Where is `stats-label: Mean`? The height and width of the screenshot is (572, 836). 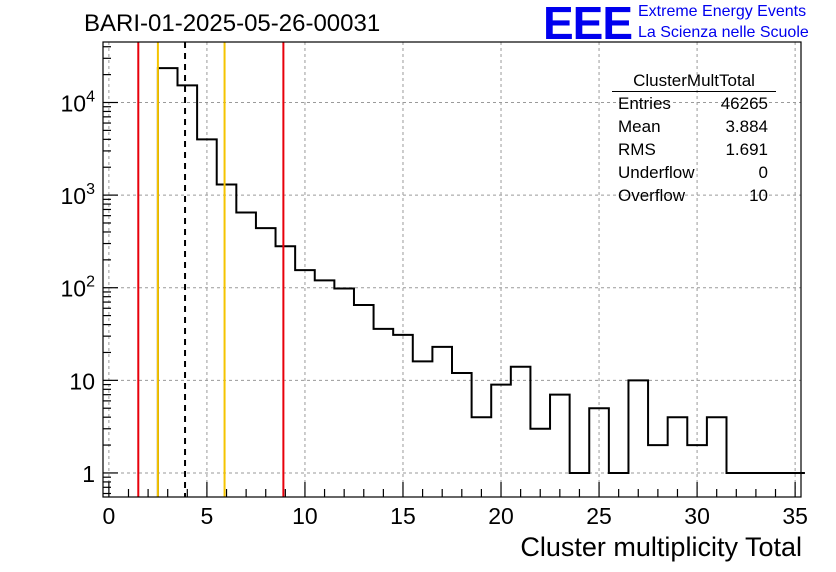
stats-label: Mean is located at coordinates (639, 126).